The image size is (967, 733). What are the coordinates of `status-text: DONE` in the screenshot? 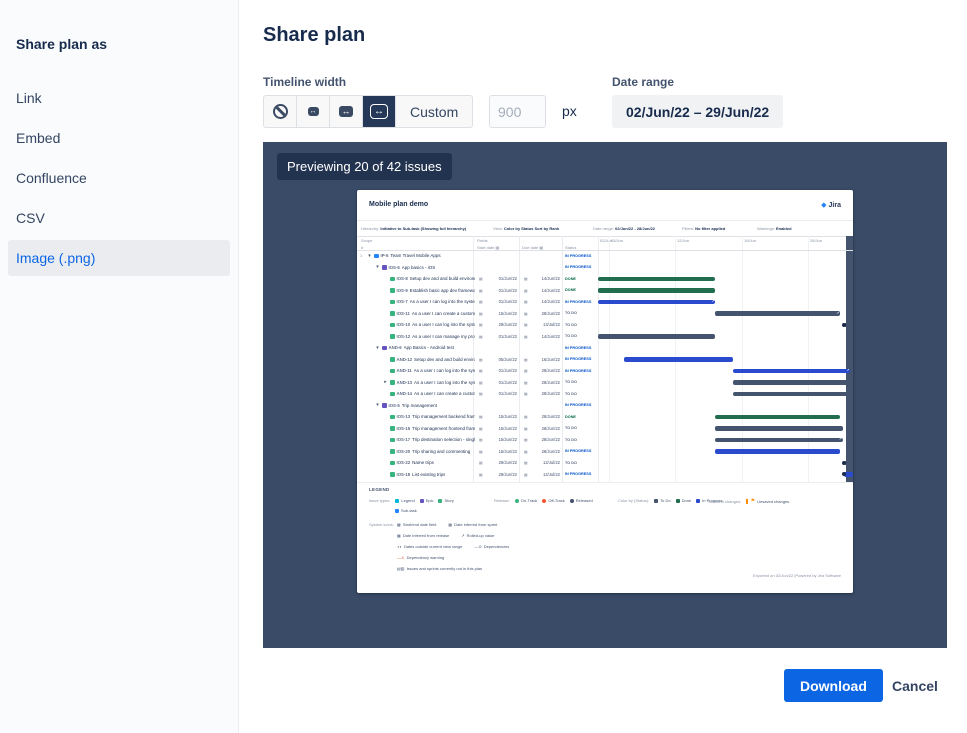 It's located at (570, 416).